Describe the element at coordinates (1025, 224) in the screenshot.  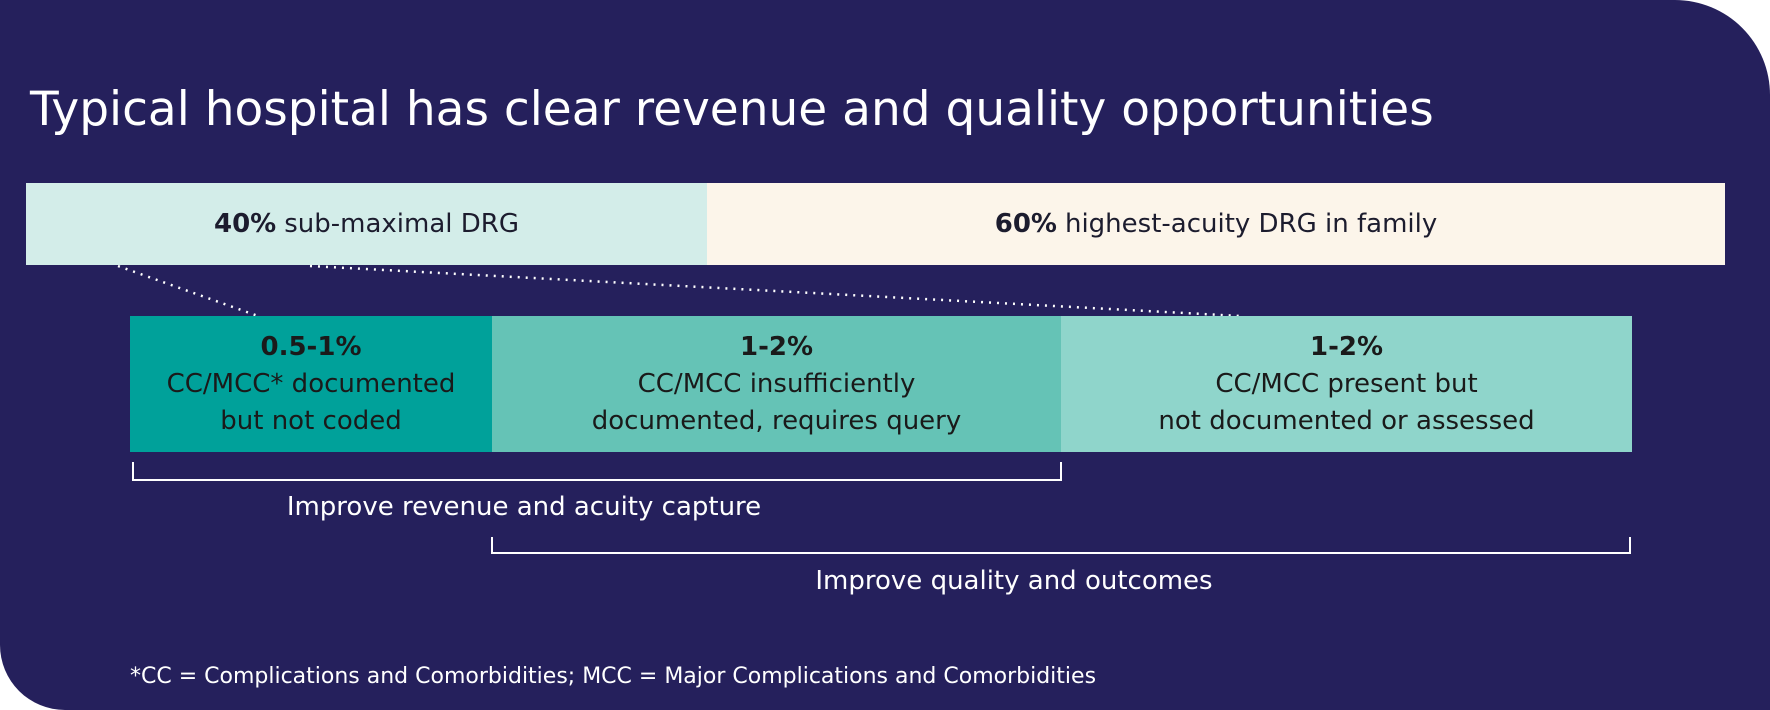
I see `segment-value: 60%` at that location.